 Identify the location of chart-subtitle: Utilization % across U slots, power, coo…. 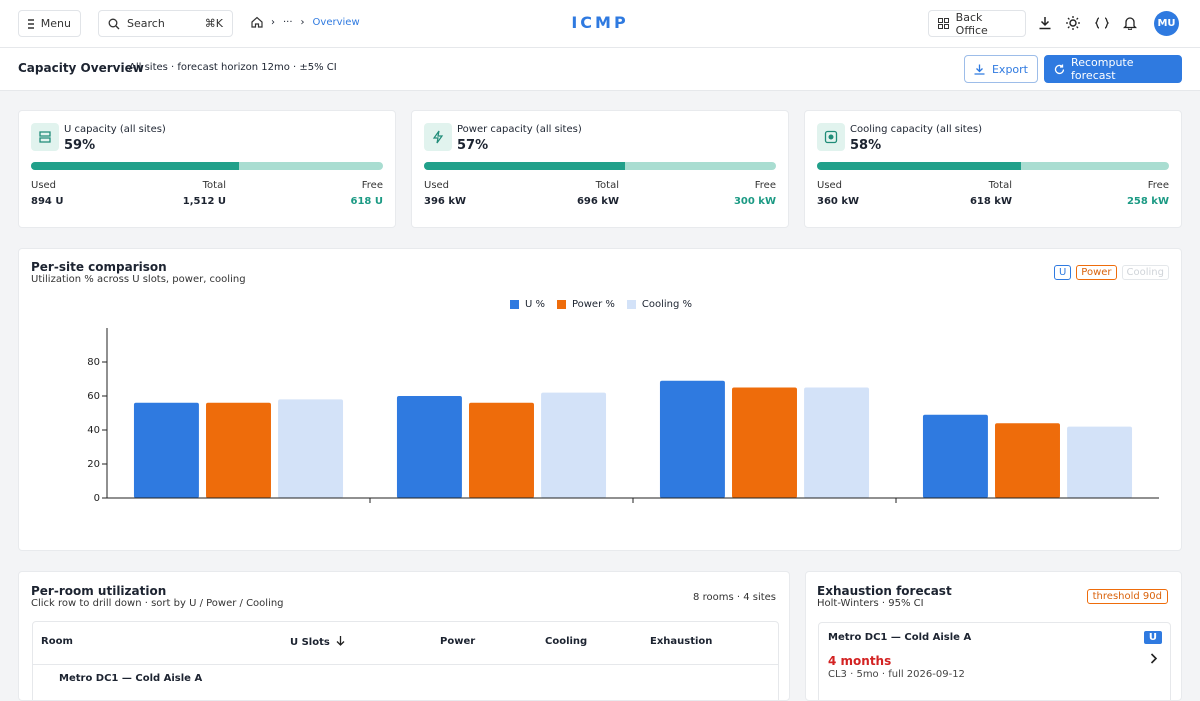
(138, 279).